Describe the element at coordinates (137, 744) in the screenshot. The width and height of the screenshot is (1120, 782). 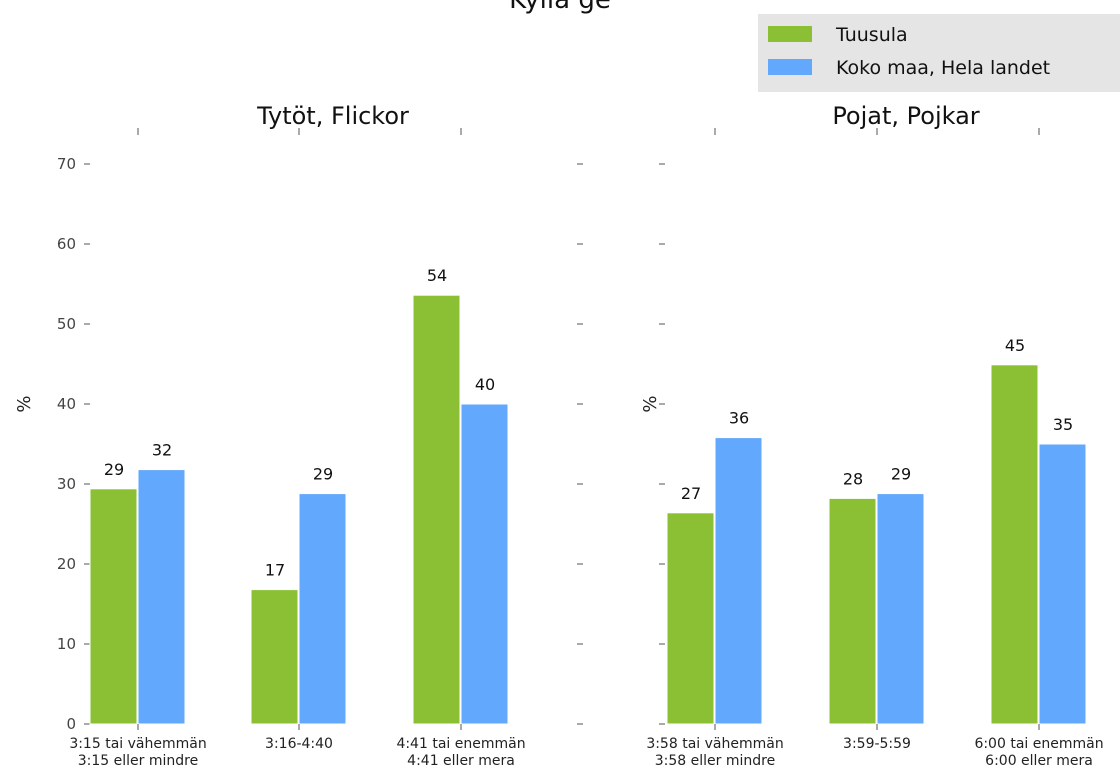
I see `x-category-label: 3:15 tai vähemmän` at that location.